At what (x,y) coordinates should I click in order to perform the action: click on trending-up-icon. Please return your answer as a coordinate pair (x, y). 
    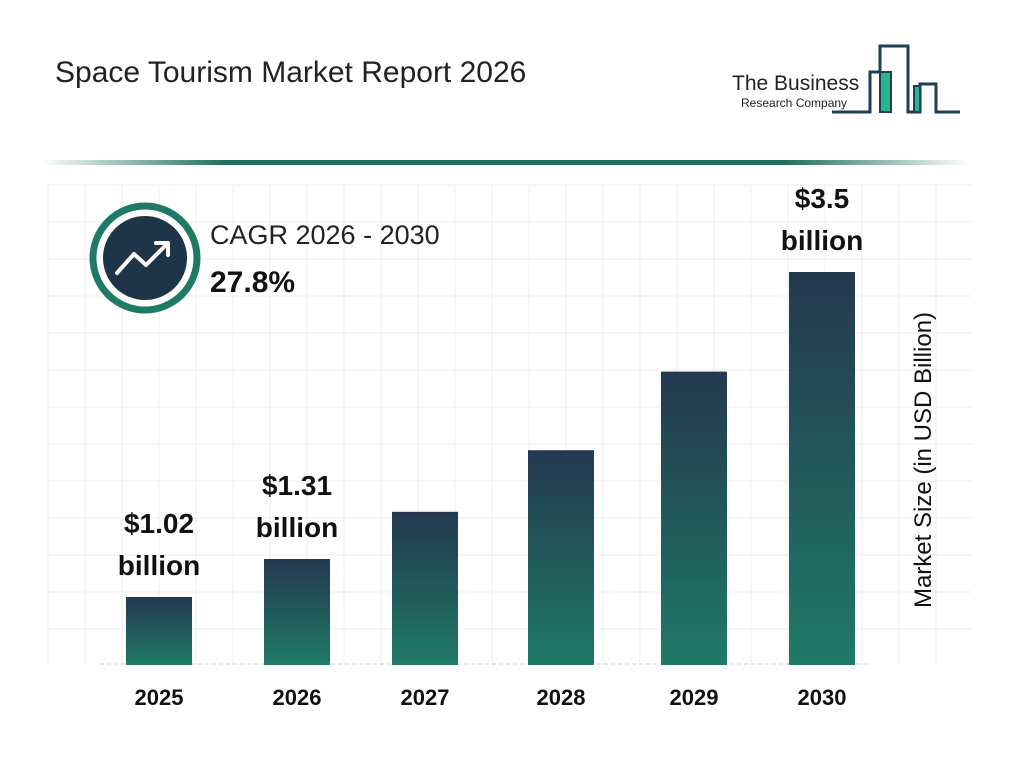
    Looking at the image, I should click on (142, 258).